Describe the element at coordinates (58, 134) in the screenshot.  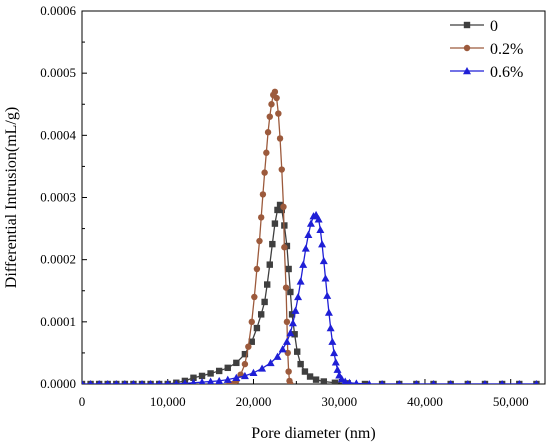
I see `y-tick-label: 0.0004` at that location.